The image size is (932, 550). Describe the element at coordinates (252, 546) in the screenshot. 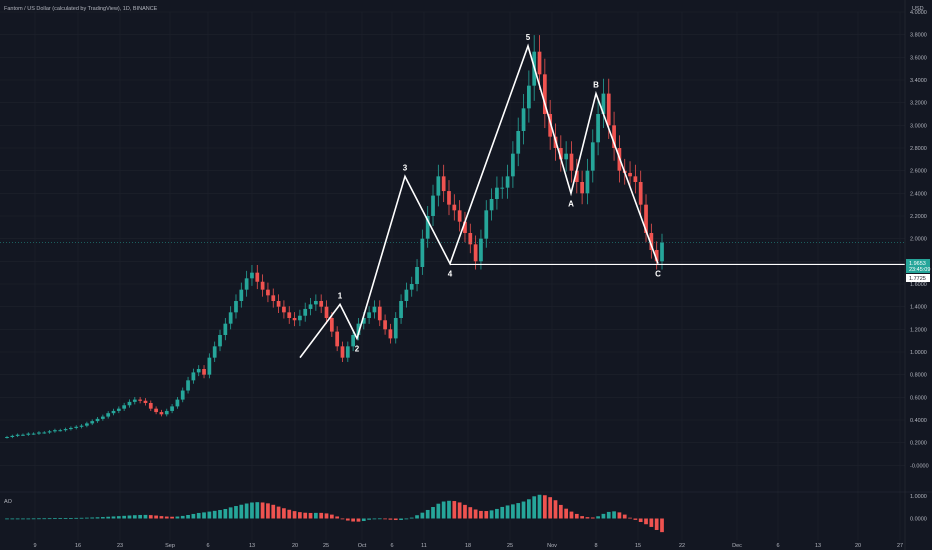

I see `date-tick-label: 13` at that location.